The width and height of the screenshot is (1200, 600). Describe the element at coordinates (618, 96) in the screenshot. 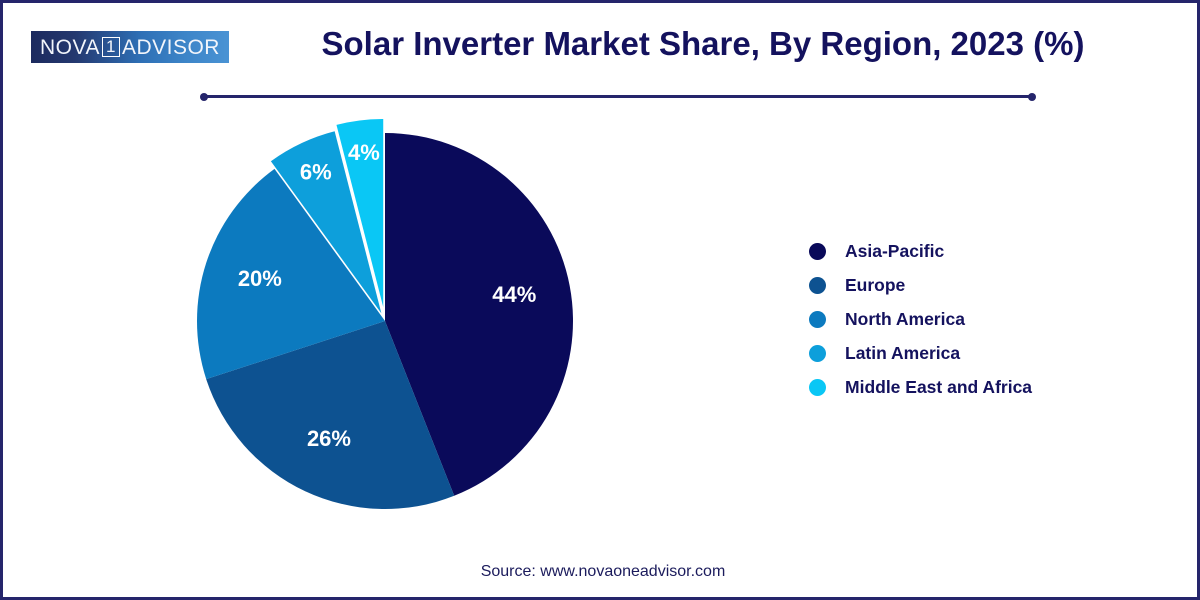

I see `title-divider` at that location.